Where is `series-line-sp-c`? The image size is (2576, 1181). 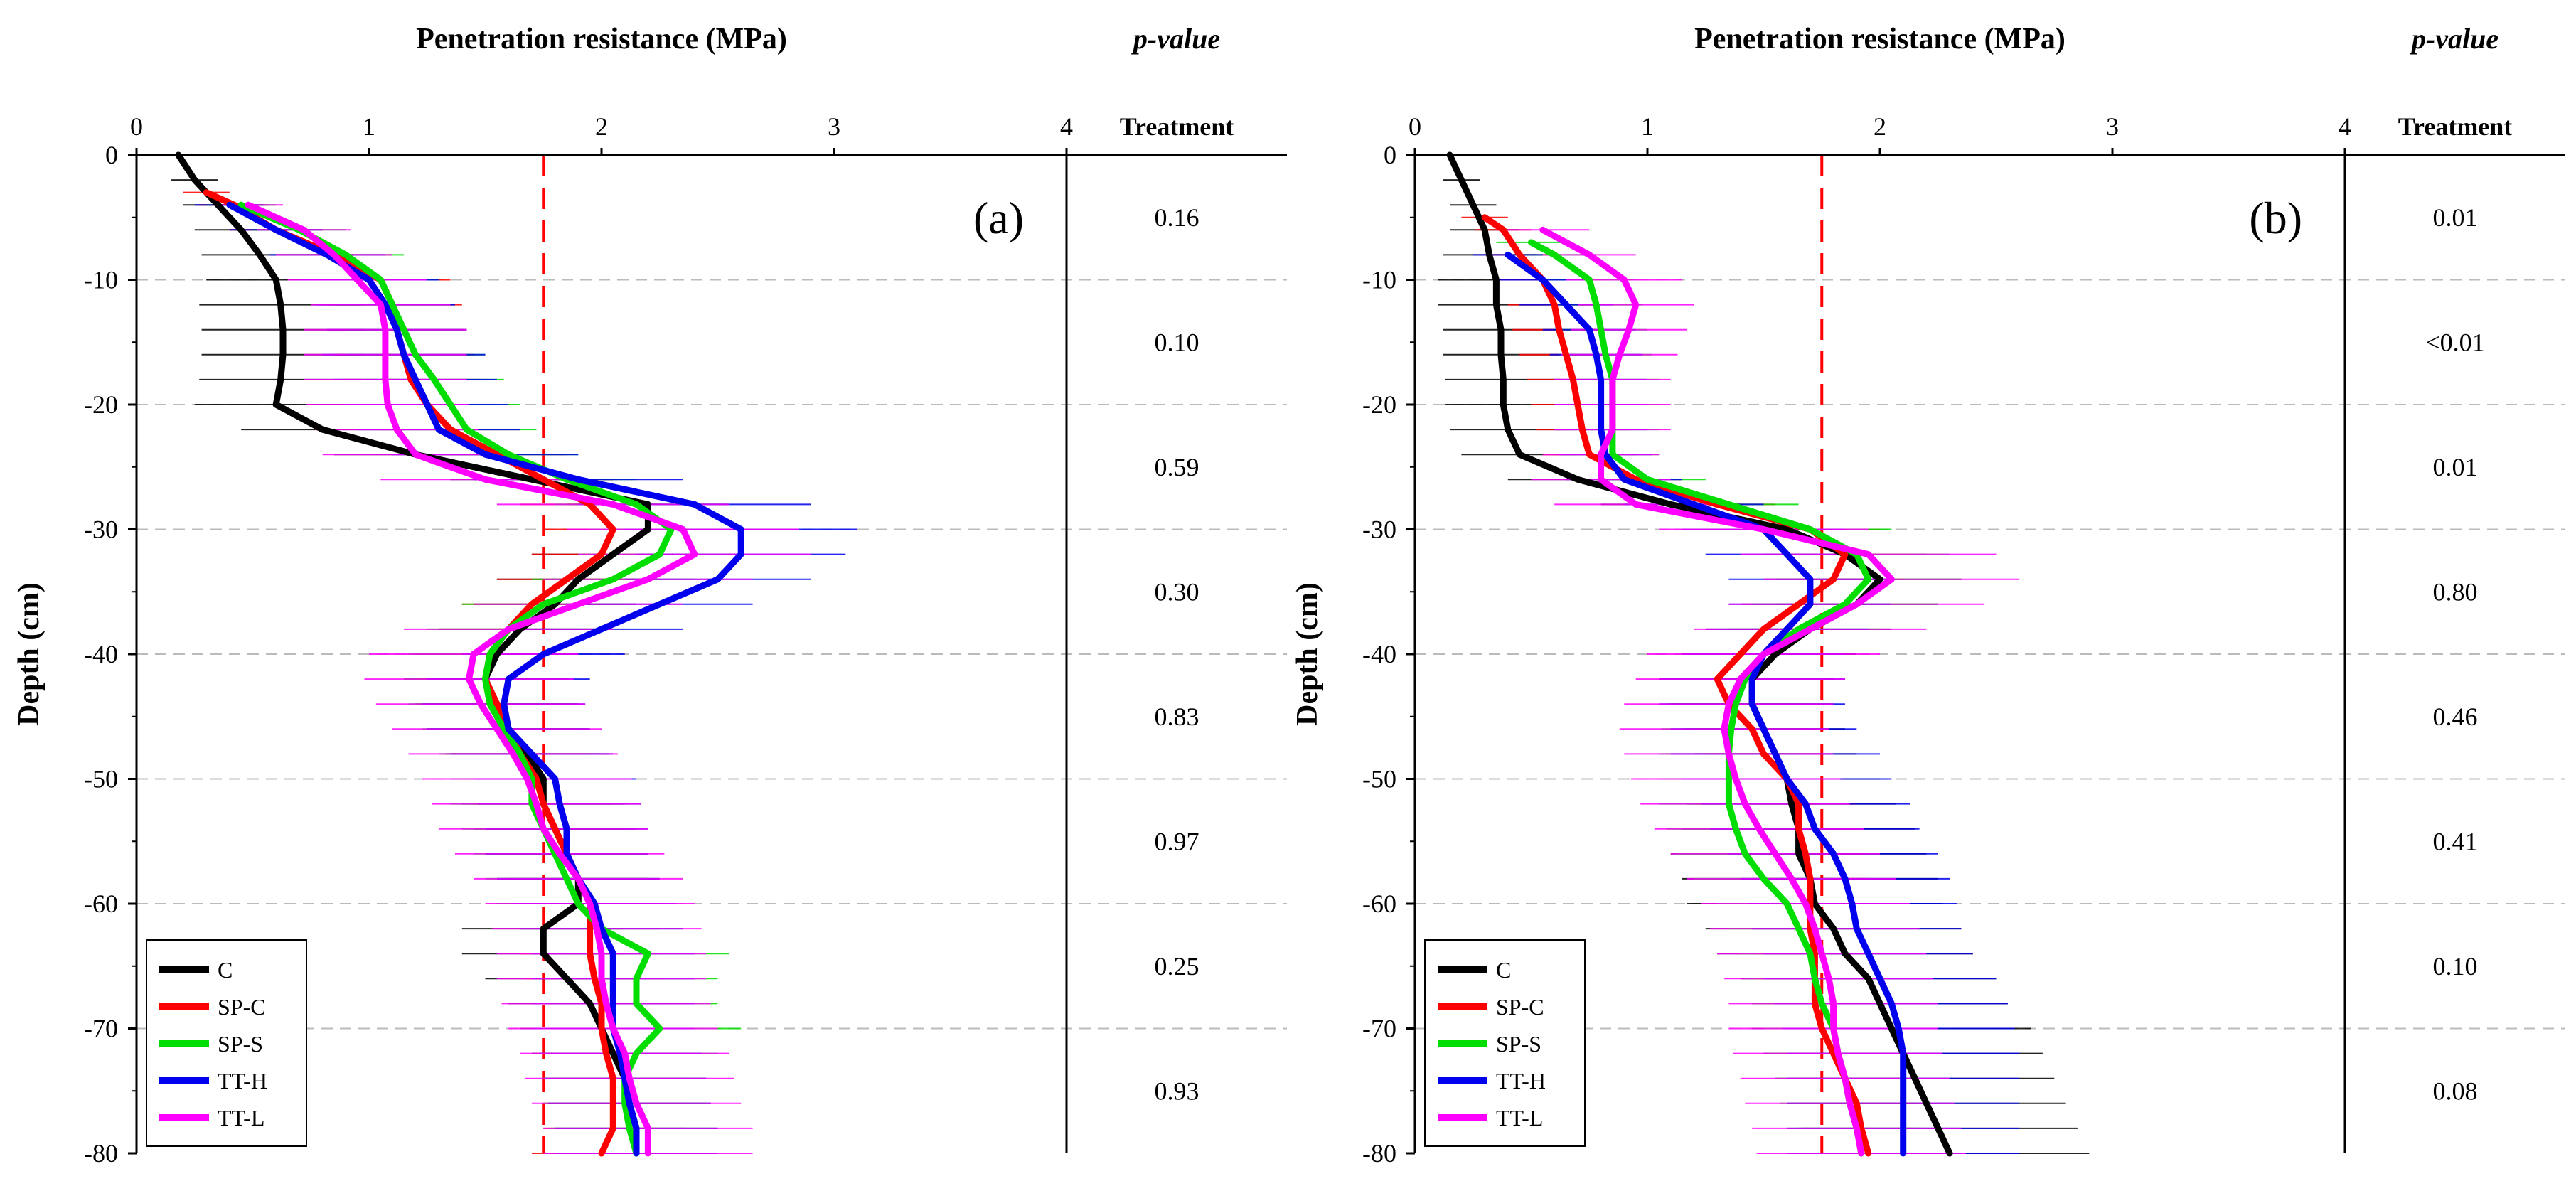 series-line-sp-c is located at coordinates (1676, 686).